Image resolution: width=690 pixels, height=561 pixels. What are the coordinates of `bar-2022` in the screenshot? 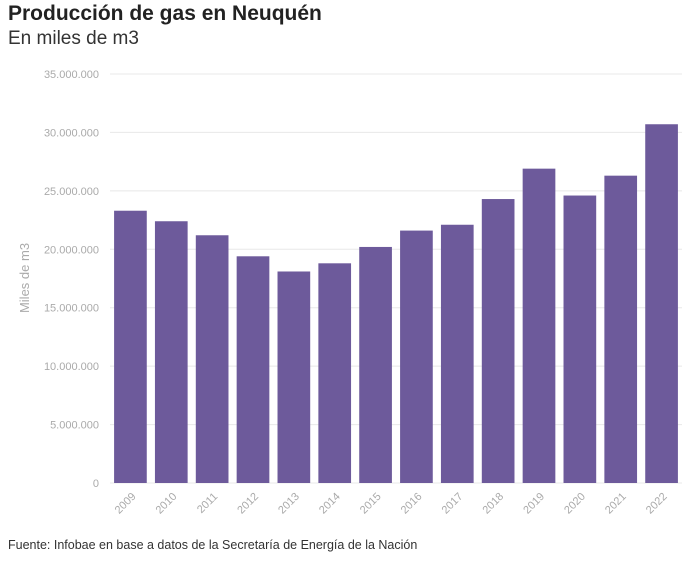 It's located at (661, 304).